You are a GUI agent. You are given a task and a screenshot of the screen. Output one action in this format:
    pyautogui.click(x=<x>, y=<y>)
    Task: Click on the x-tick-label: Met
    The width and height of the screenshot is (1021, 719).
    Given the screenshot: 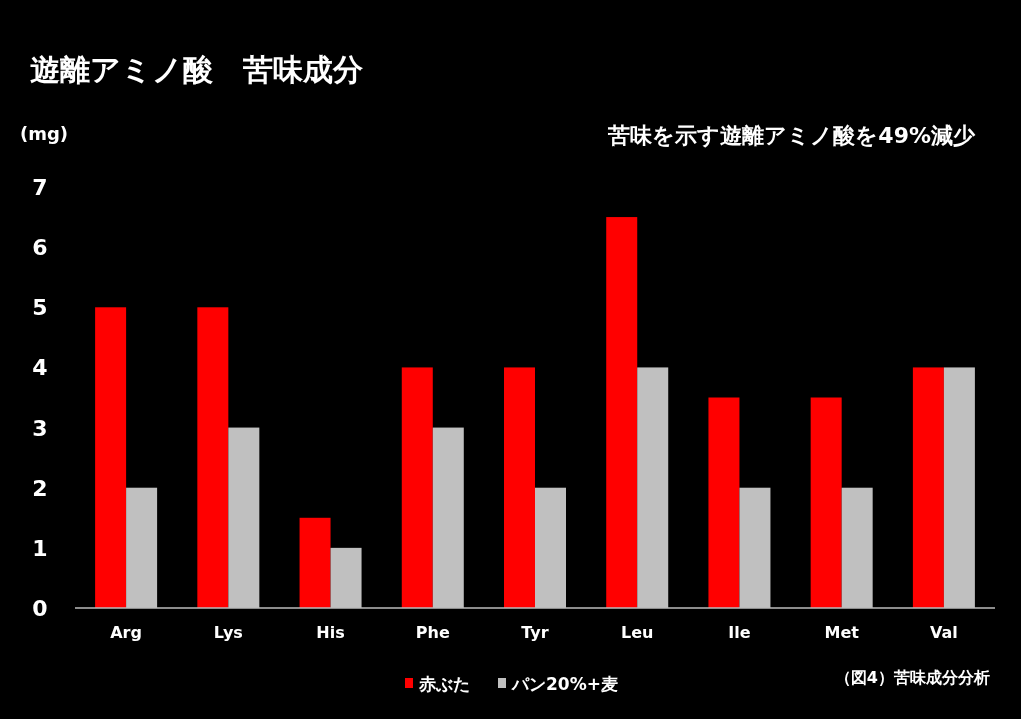 What is the action you would take?
    pyautogui.click(x=842, y=632)
    